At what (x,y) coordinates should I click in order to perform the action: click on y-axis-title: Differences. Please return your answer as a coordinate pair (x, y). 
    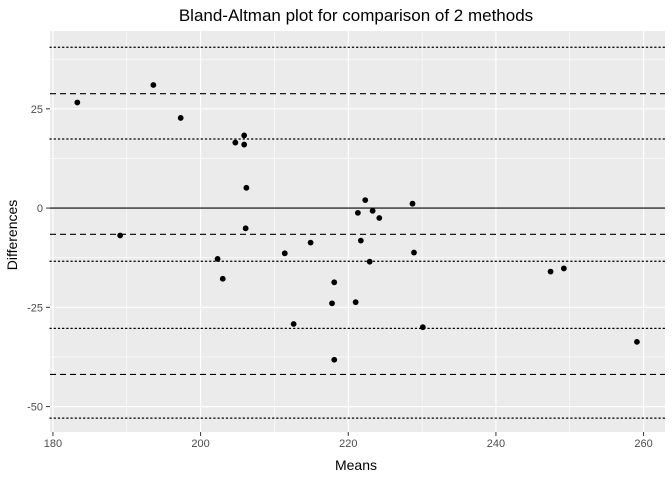
    Looking at the image, I should click on (12, 235).